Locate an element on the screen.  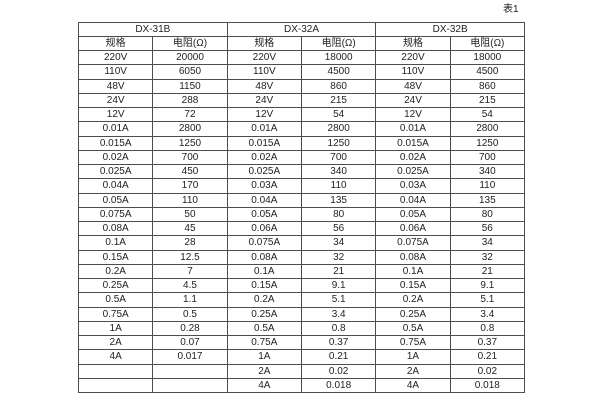
cell-resistance: 700 is located at coordinates (338, 157).